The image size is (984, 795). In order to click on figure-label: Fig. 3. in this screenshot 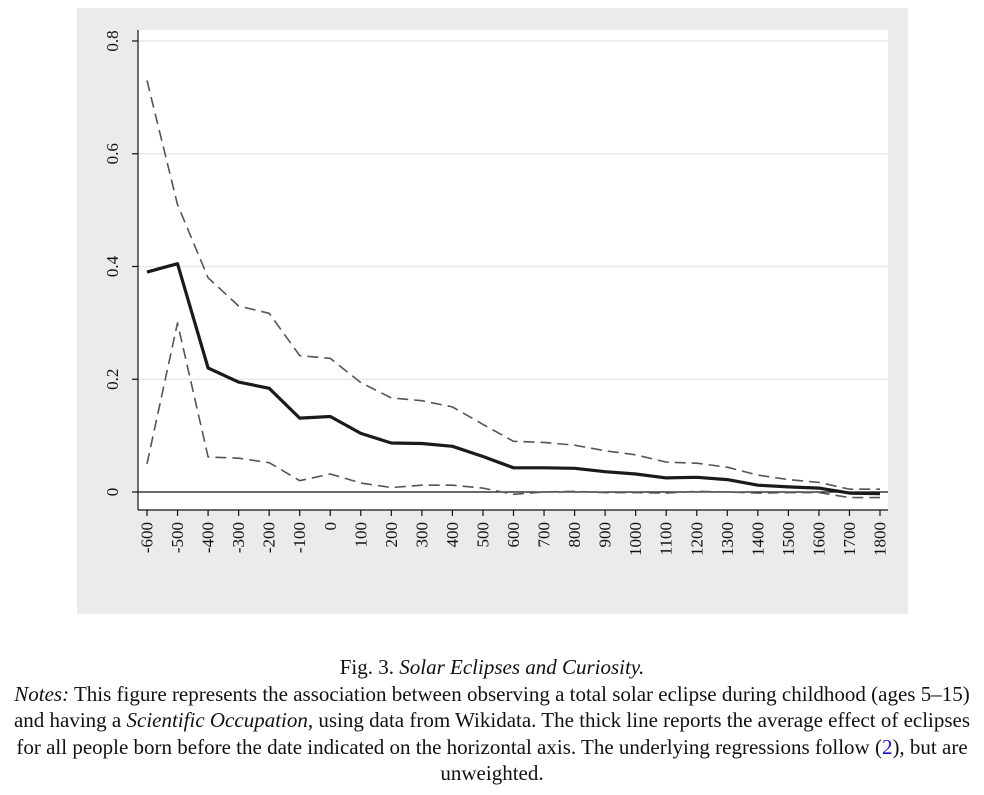, I will do `click(366, 667)`.